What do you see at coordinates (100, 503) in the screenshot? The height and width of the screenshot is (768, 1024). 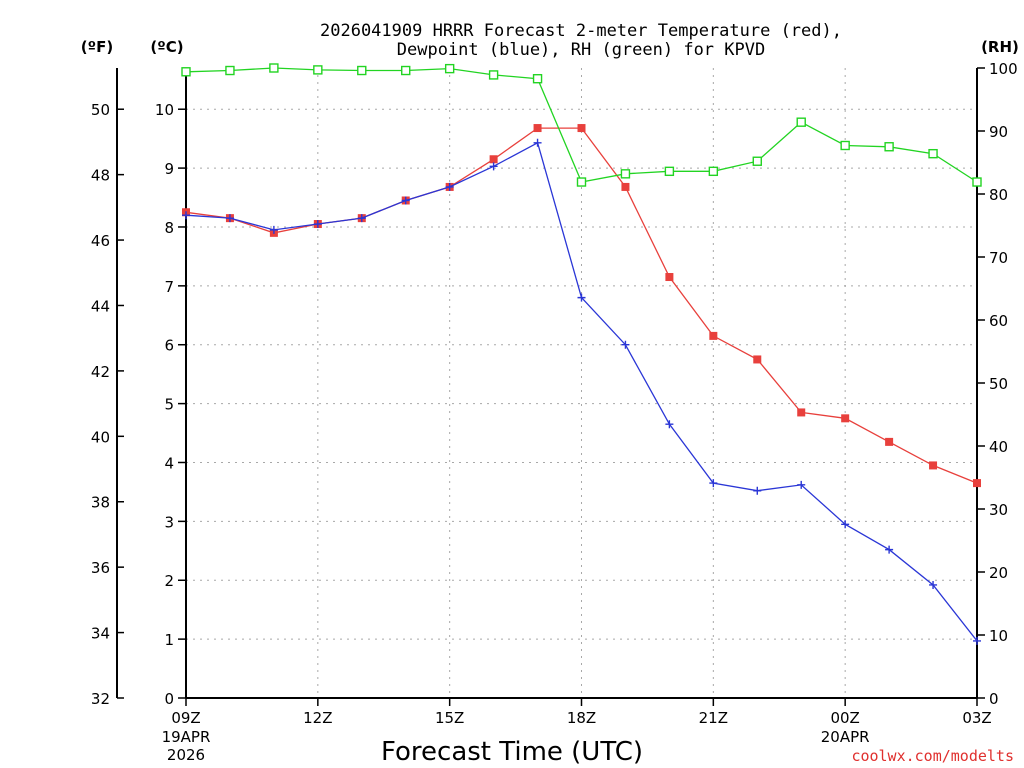 I see `fahrenheit-tick-label: 38` at bounding box center [100, 503].